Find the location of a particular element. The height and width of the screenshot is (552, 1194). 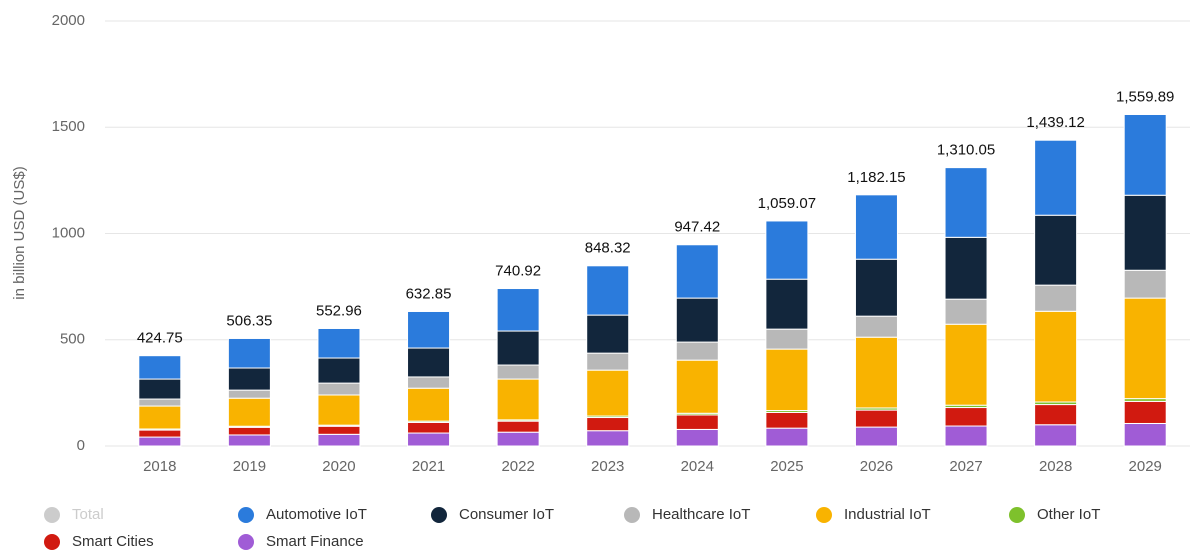

legend-label: Industrial IoT is located at coordinates (887, 514).